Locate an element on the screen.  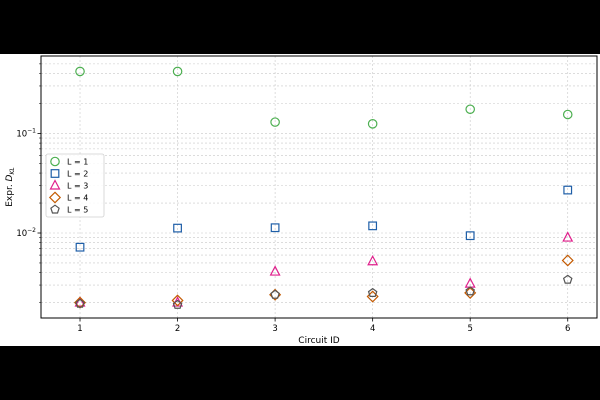
x-axis-ticks: 1 2 3 4 5 6 is located at coordinates (323, 326).